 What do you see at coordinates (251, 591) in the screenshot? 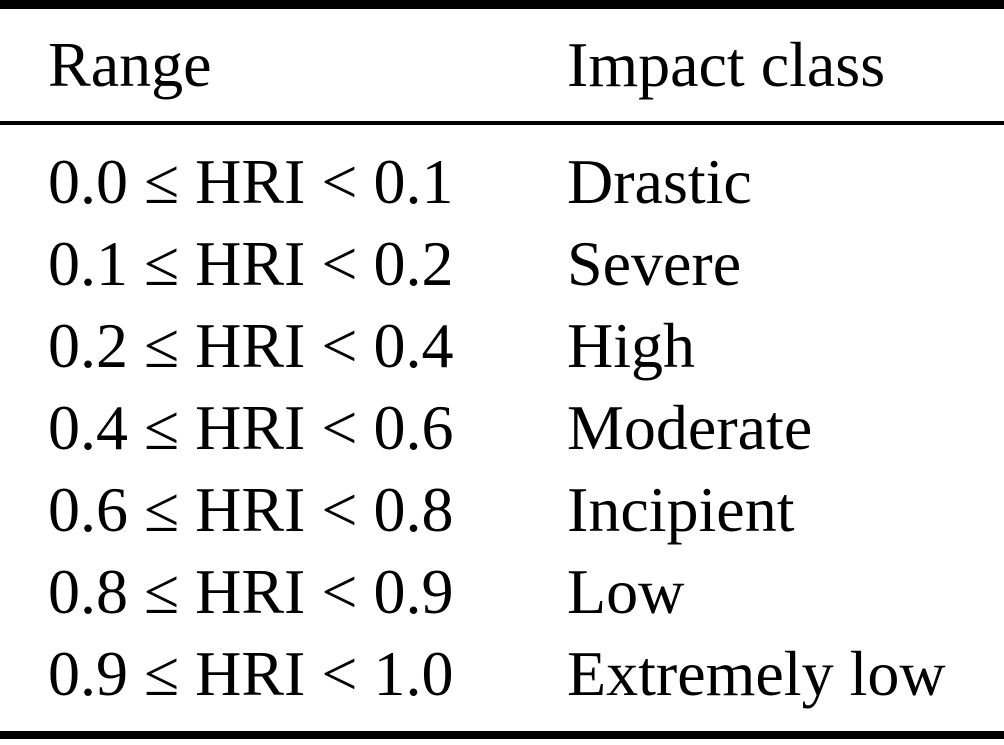
I see `range-cell: 0.8 ≤ HRI < 0.9` at bounding box center [251, 591].